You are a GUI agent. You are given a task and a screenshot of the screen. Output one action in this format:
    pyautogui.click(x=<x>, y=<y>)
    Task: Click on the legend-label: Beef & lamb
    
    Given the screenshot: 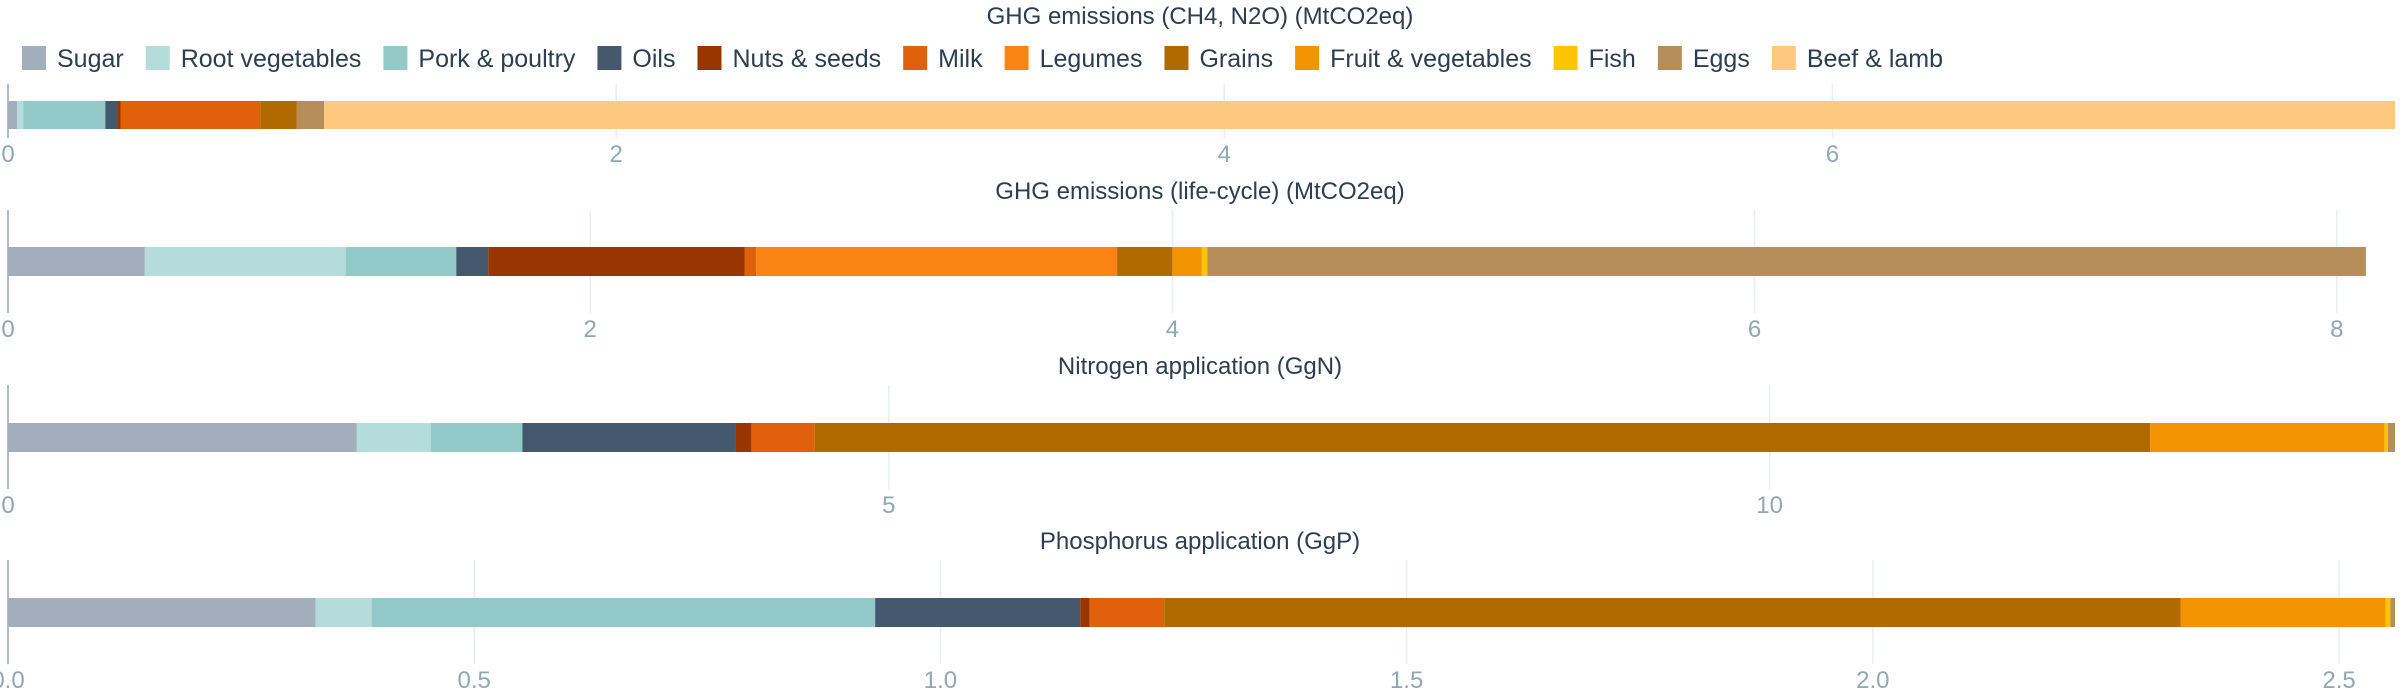 What is the action you would take?
    pyautogui.click(x=1875, y=59)
    